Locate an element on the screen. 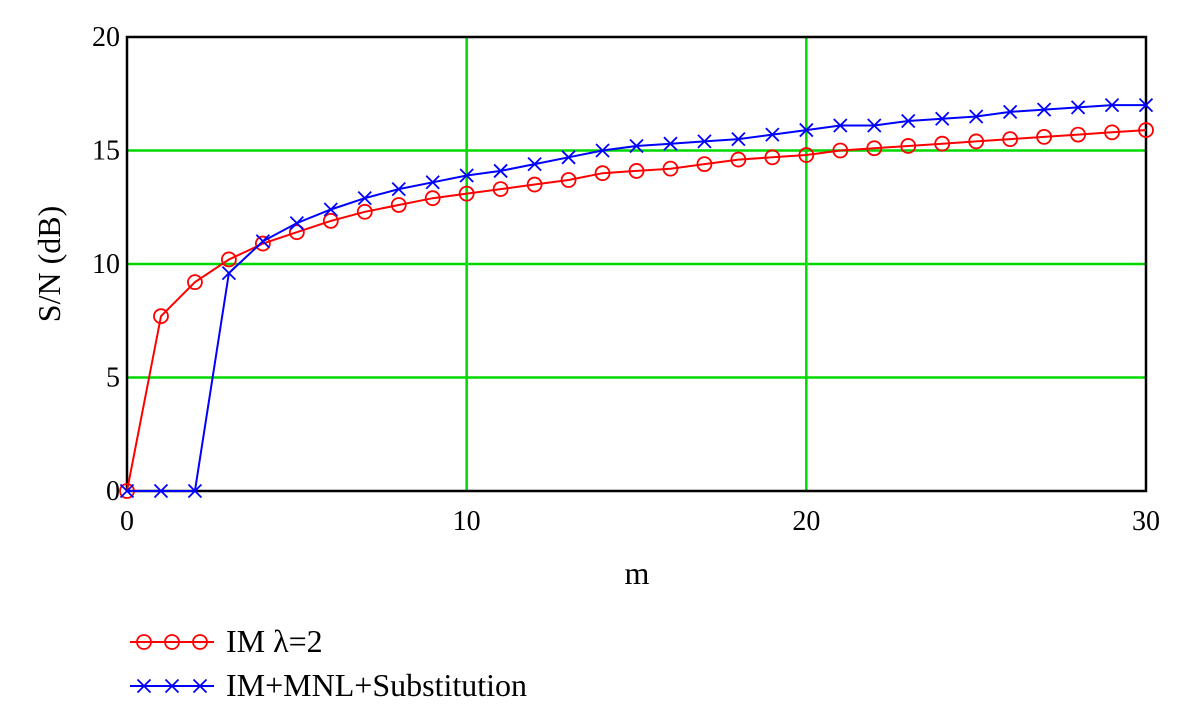  x-tick-label: 30 is located at coordinates (1146, 521).